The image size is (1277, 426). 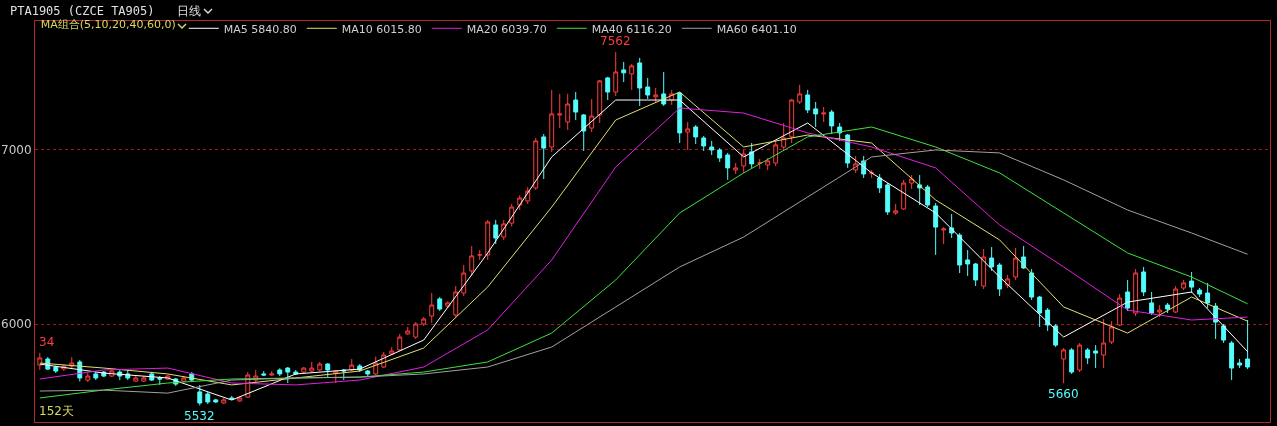 I want to click on legend-label: MA5 5840.80, so click(x=260, y=29).